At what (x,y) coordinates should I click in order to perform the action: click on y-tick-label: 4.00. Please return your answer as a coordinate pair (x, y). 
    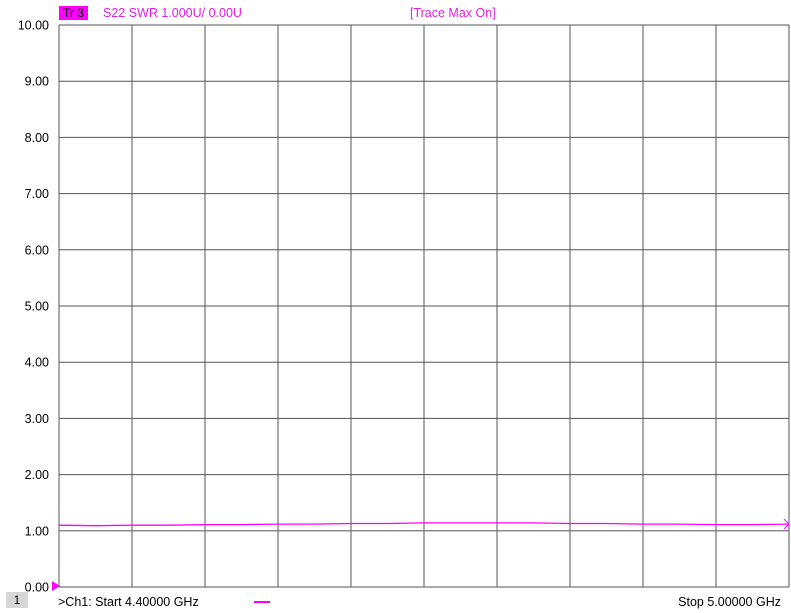
    Looking at the image, I should click on (37, 363).